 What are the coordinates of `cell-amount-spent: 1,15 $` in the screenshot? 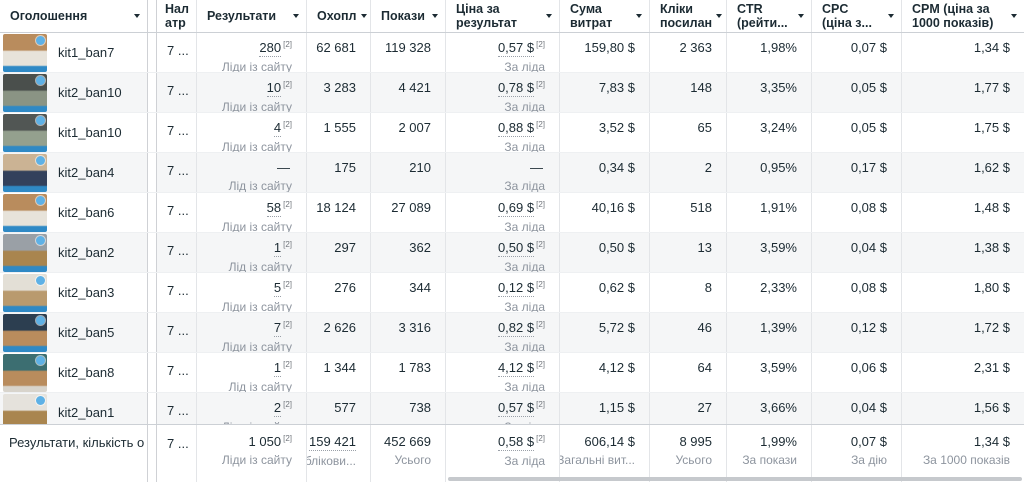 It's located at (605, 408).